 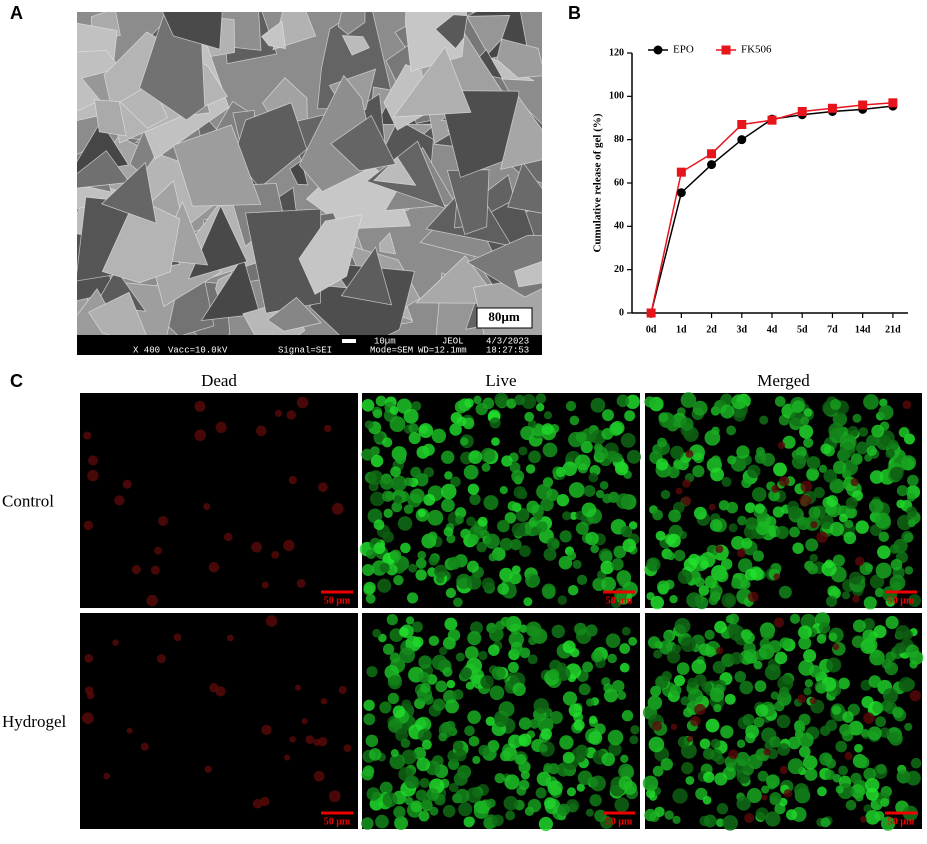 What do you see at coordinates (616, 52) in the screenshot?
I see `y-tick-label: 120` at bounding box center [616, 52].